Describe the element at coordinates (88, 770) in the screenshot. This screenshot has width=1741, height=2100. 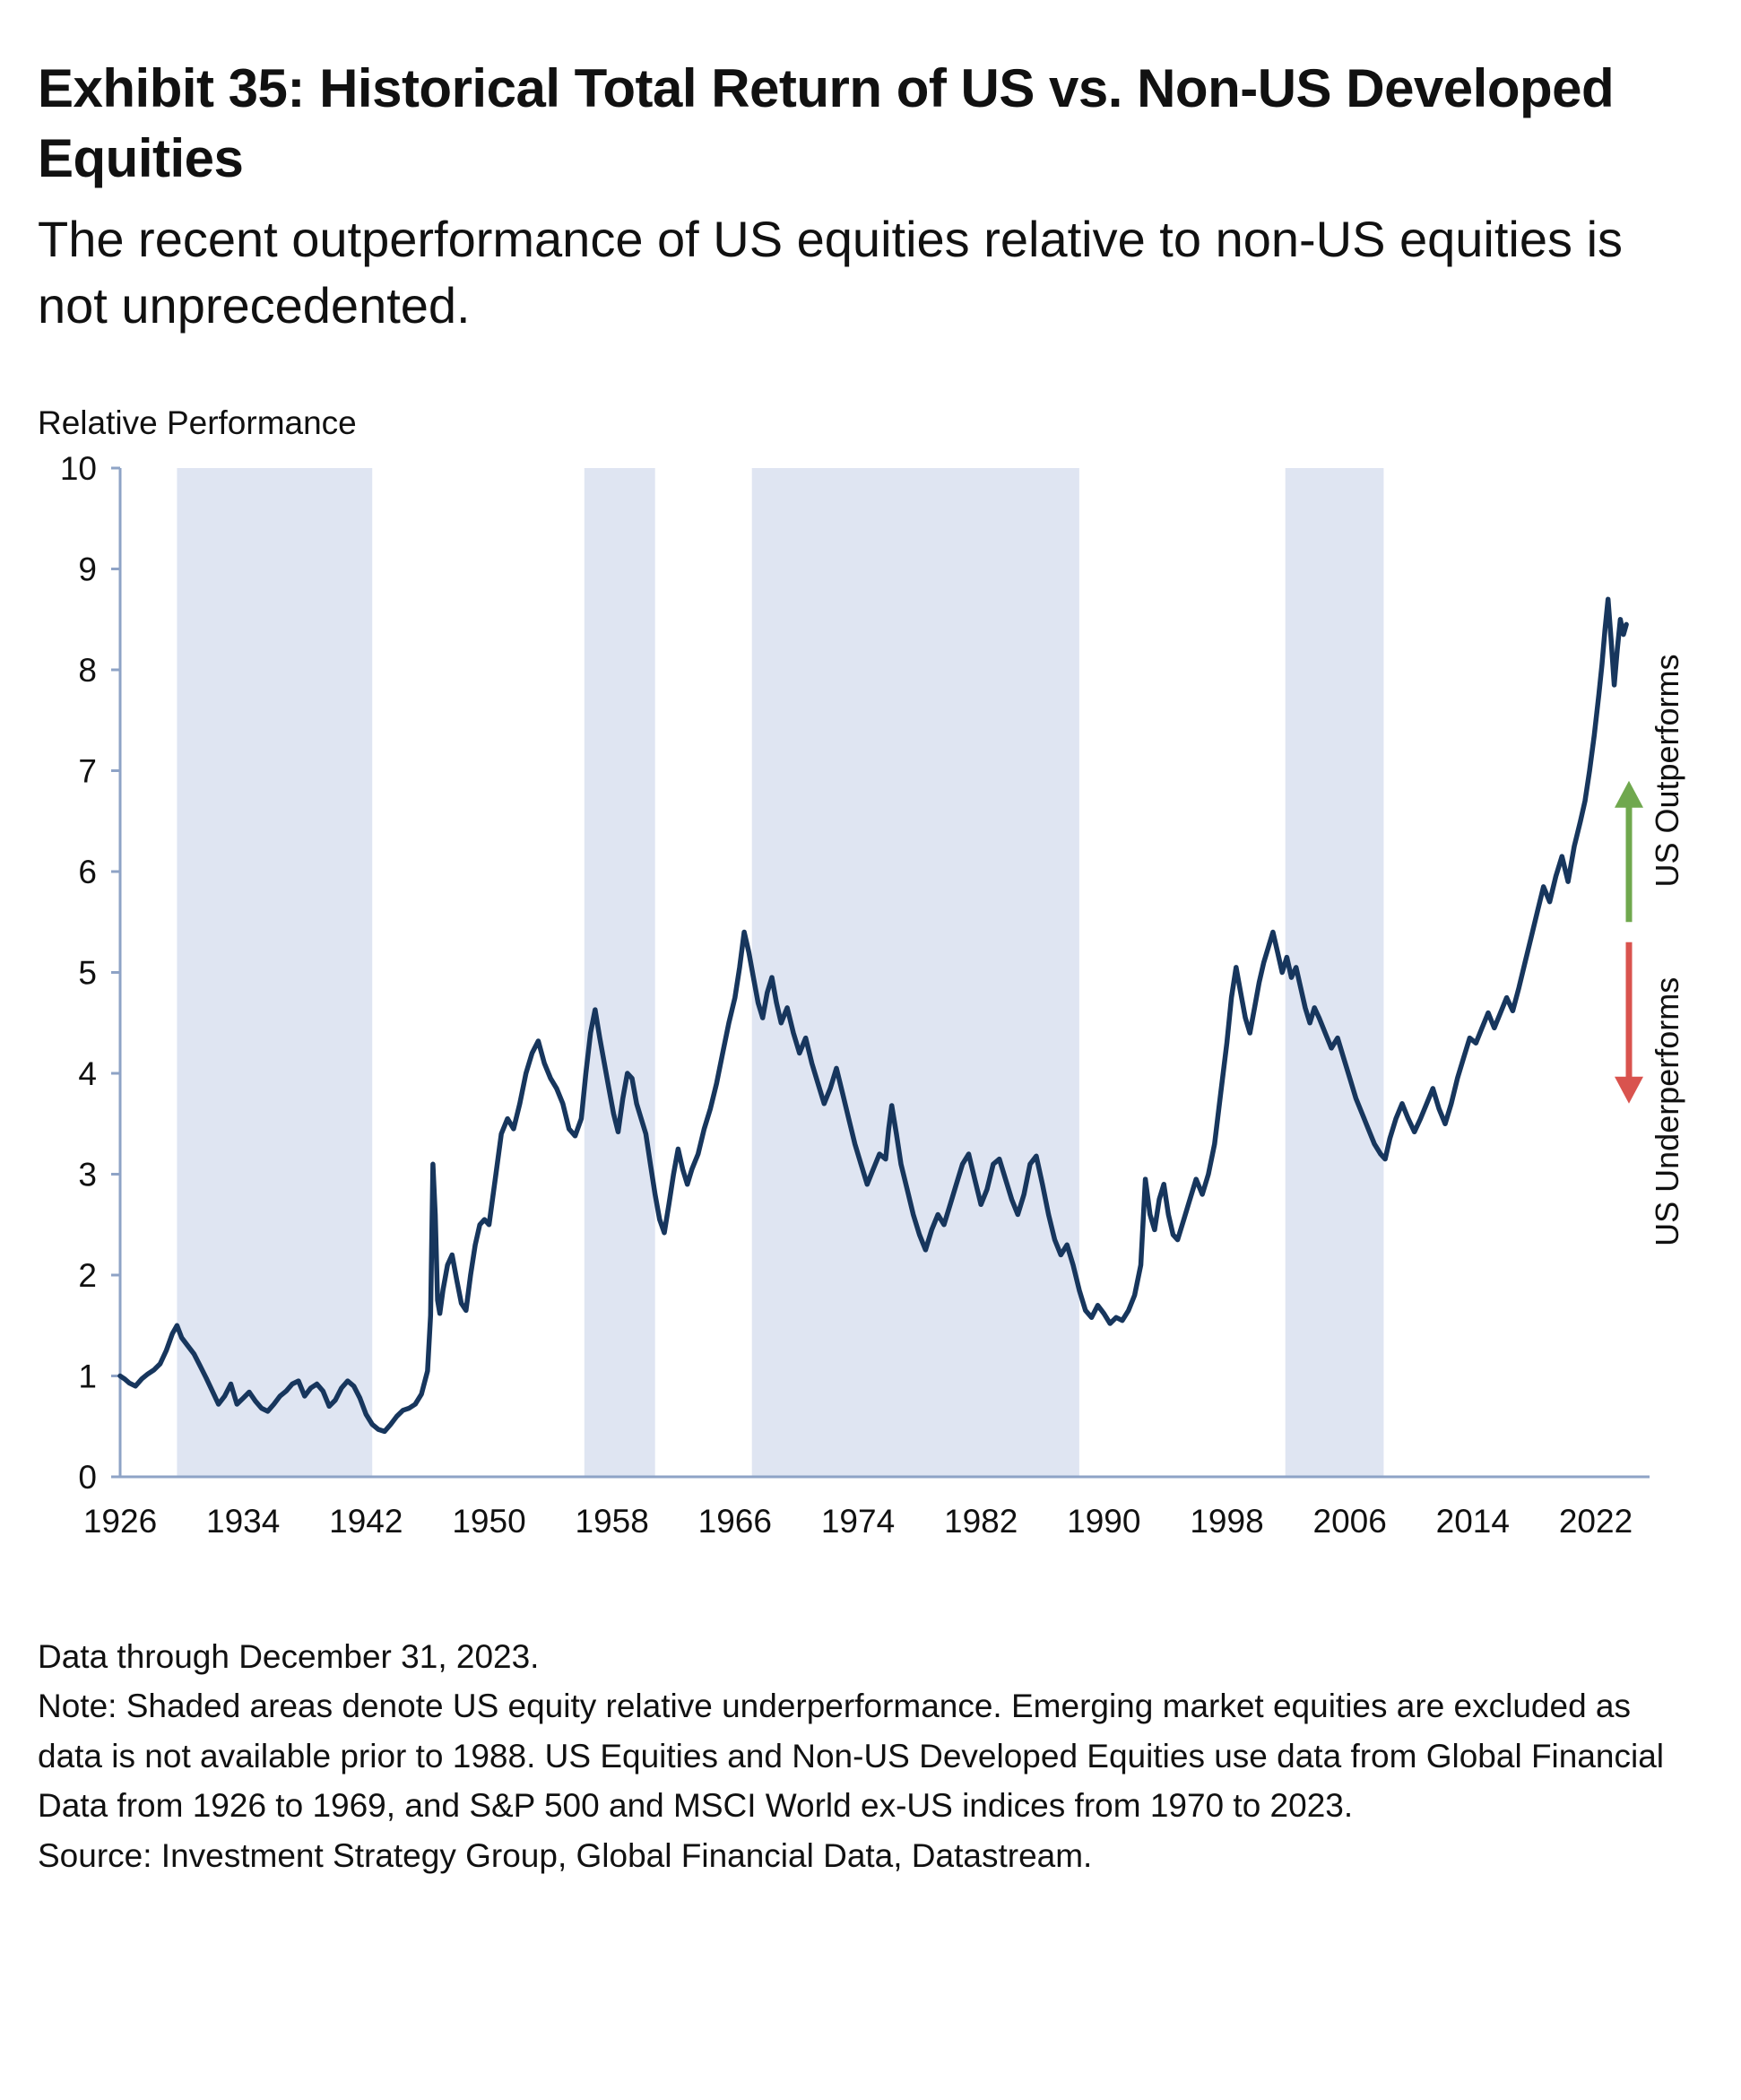
I see `y-tick-label: 7` at that location.